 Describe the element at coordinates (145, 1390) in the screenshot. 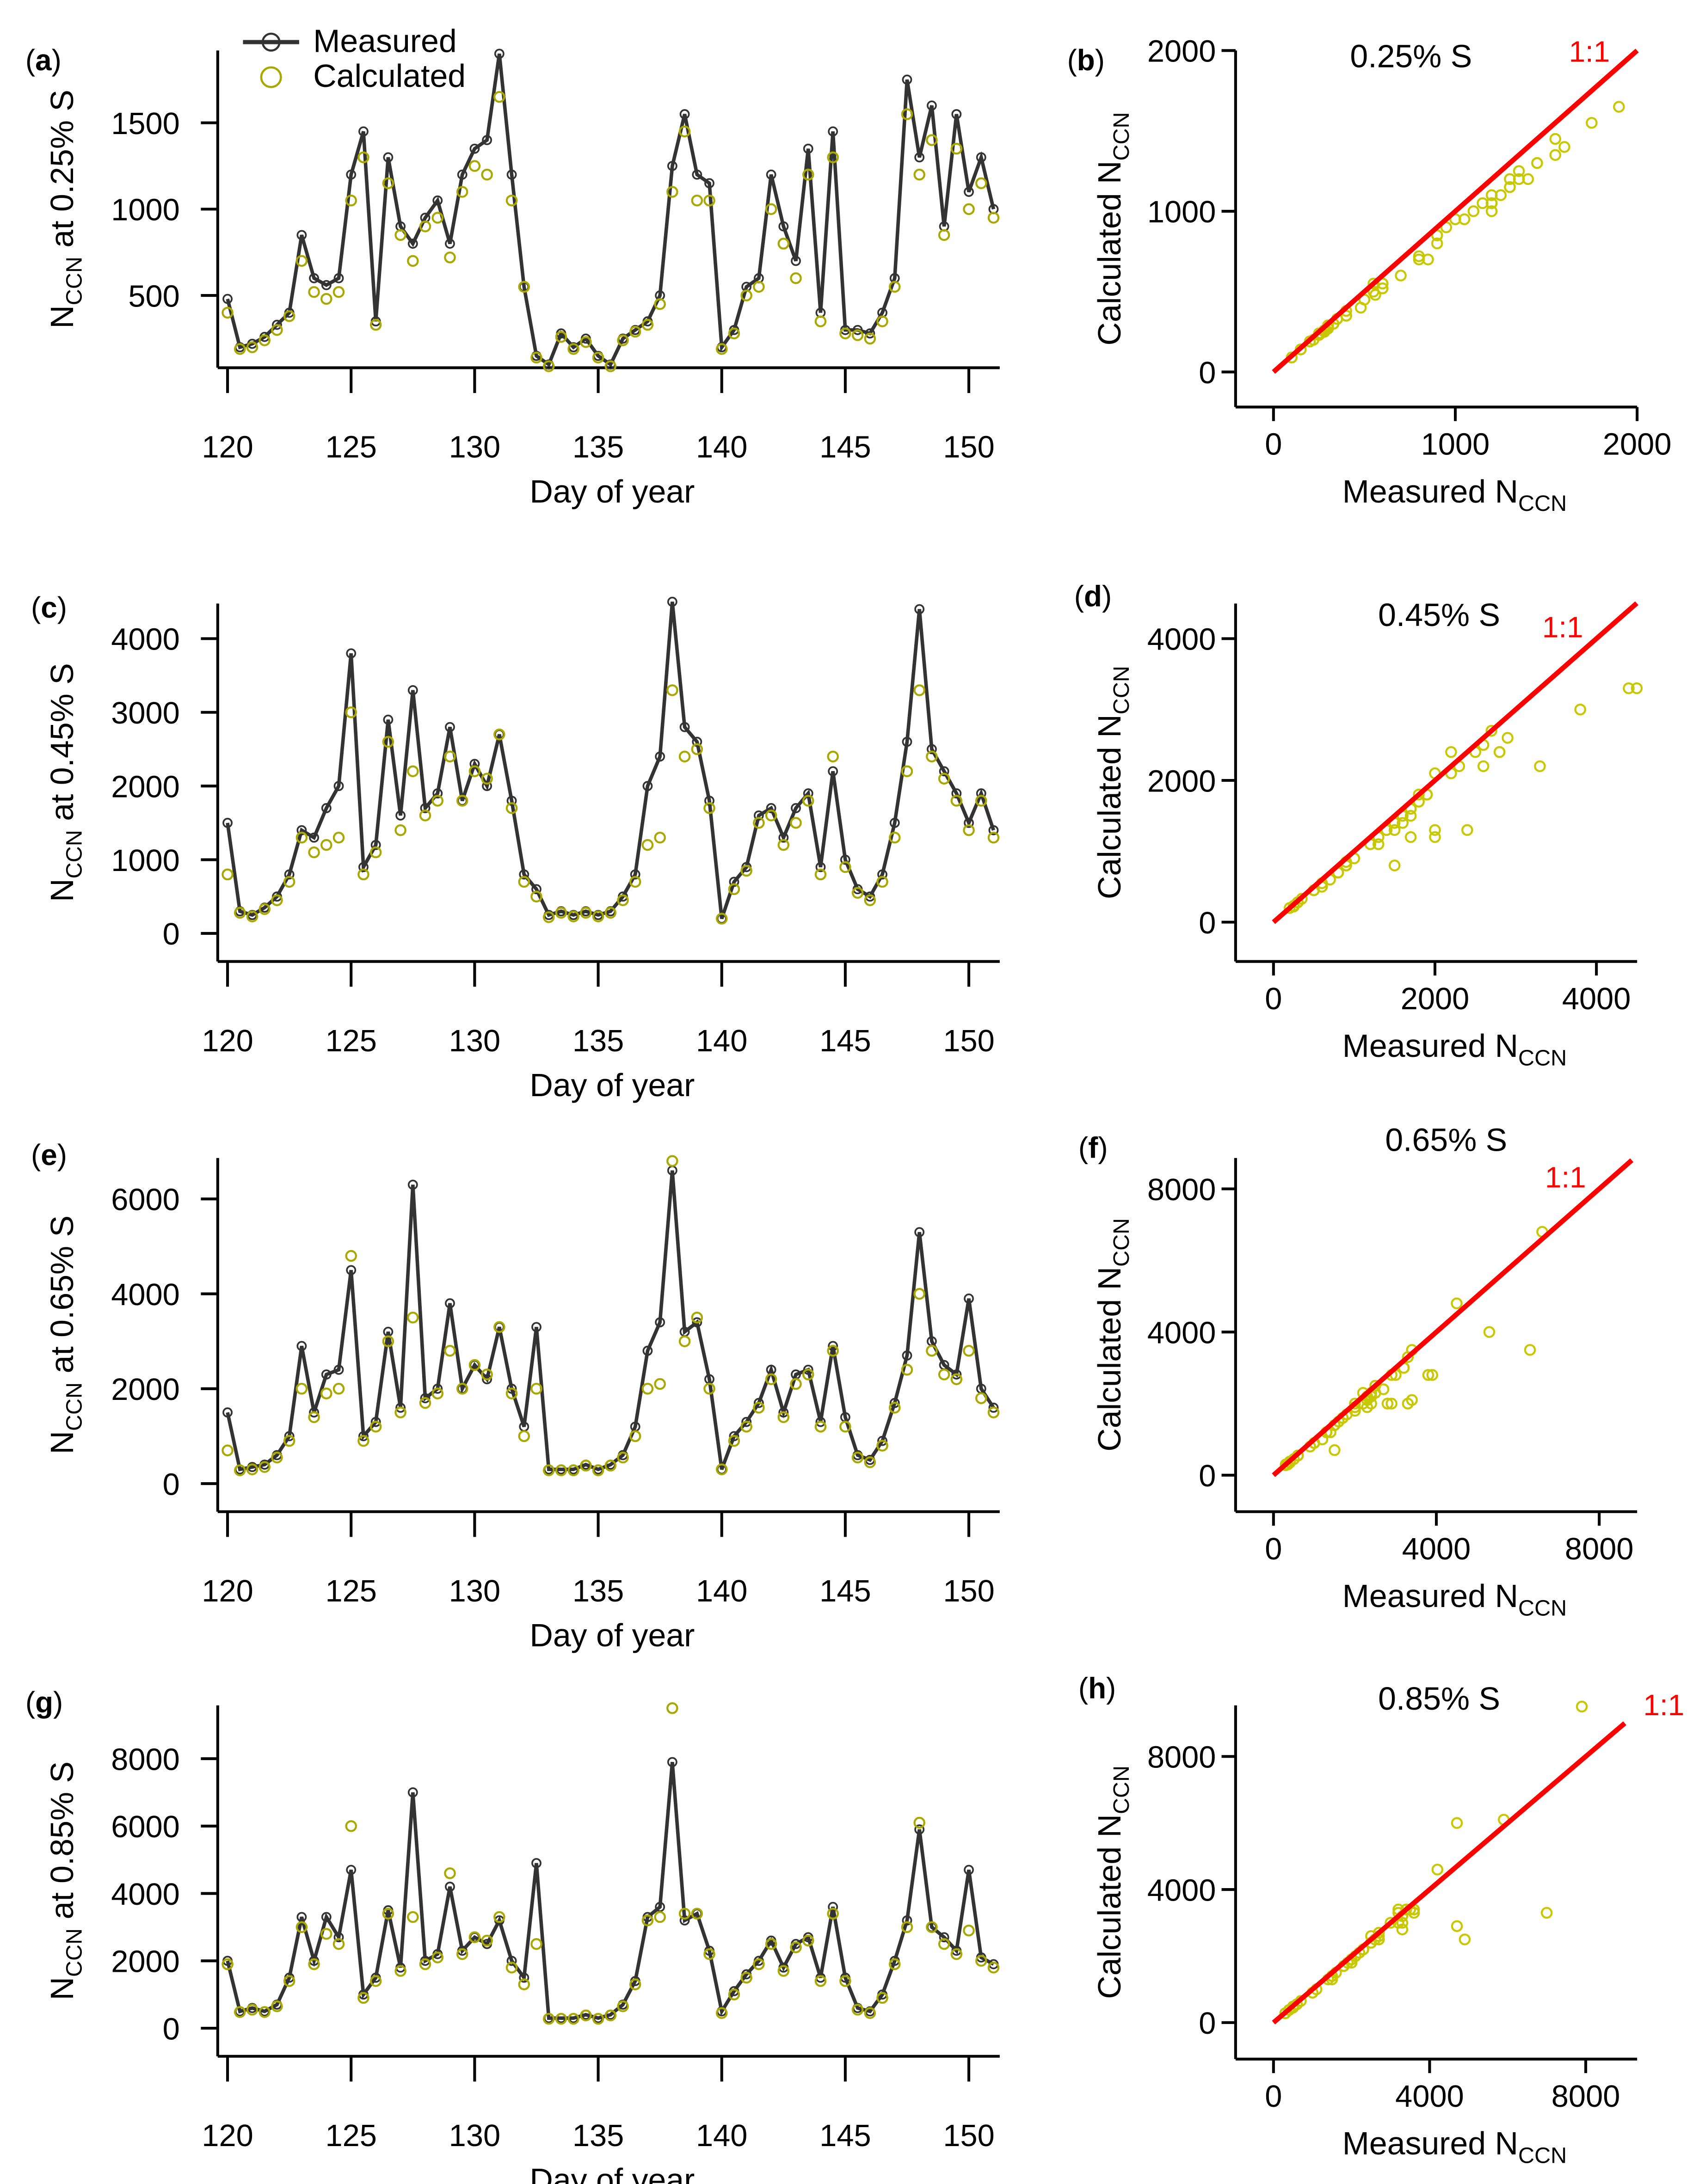

I see `y-tick-label: 2000` at that location.